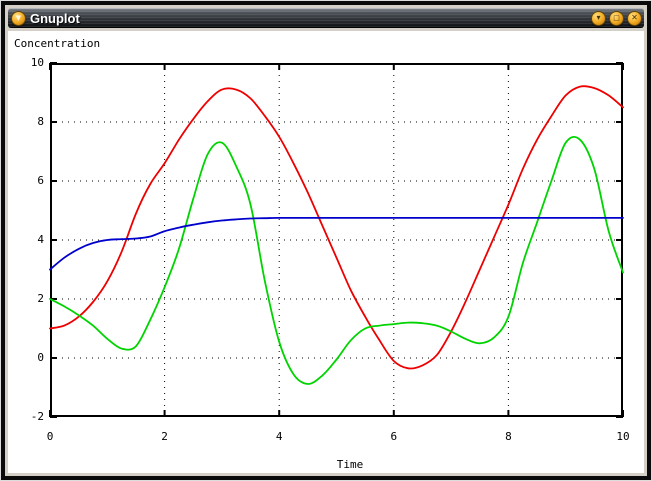 This screenshot has height=481, width=652. I want to click on window-buttons: ▾ □ ✕, so click(615, 18).